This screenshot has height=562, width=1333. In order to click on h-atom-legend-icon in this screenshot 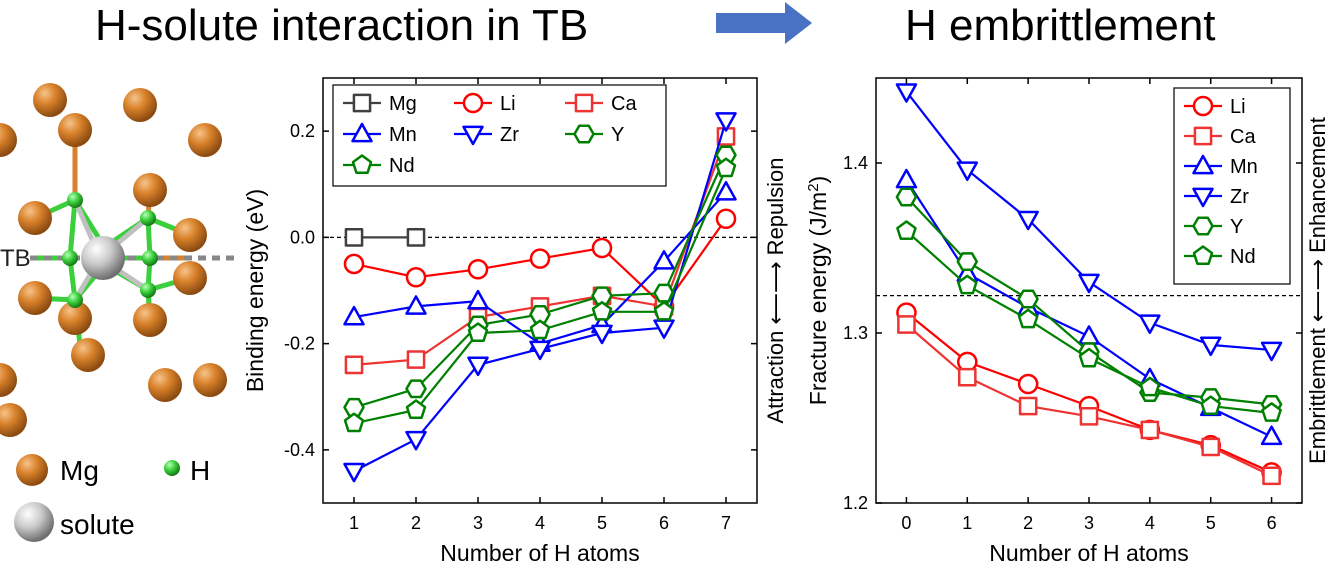, I will do `click(172, 468)`.